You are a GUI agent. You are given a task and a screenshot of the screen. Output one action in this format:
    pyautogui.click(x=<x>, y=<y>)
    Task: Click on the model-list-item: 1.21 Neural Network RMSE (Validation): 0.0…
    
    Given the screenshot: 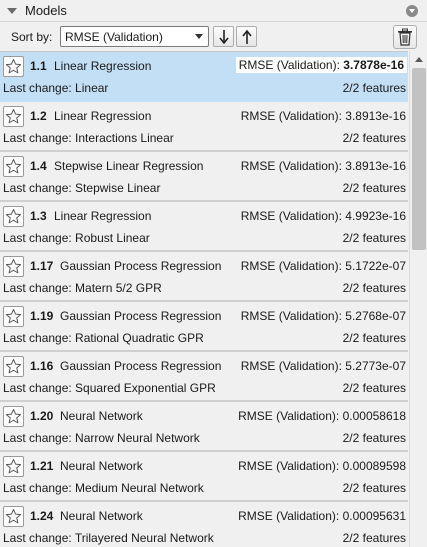 What is the action you would take?
    pyautogui.click(x=204, y=477)
    